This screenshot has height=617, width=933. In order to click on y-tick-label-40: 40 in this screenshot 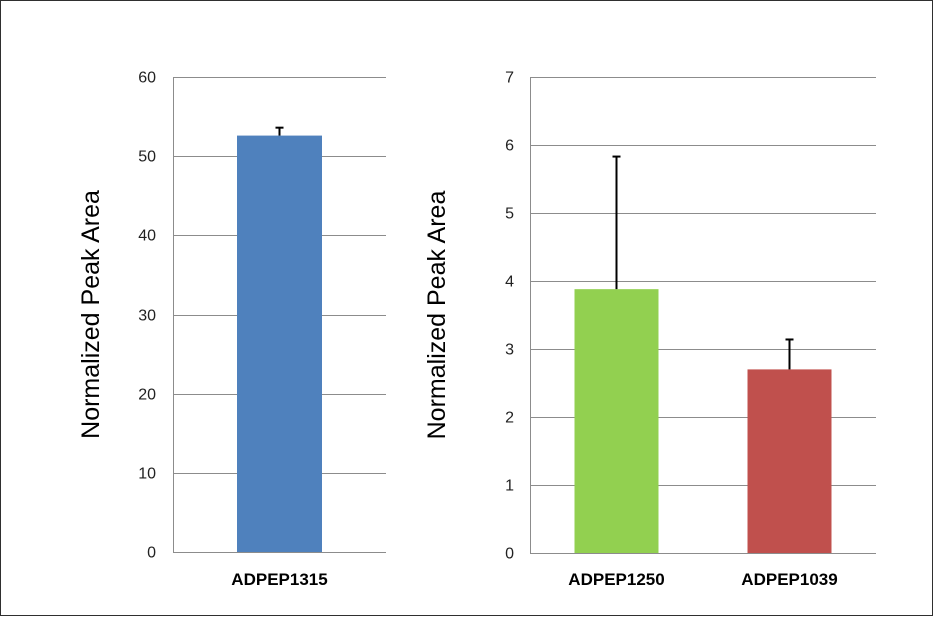, I will do `click(147, 236)`.